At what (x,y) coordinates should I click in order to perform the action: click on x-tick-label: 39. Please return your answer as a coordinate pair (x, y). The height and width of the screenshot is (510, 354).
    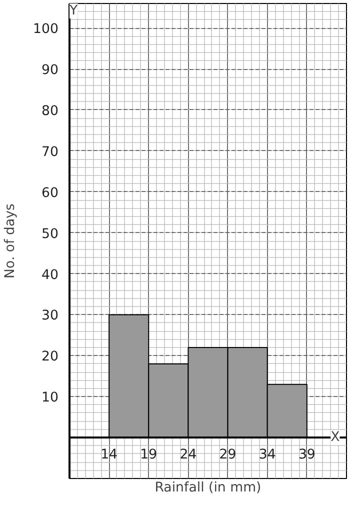
    Looking at the image, I should click on (307, 455).